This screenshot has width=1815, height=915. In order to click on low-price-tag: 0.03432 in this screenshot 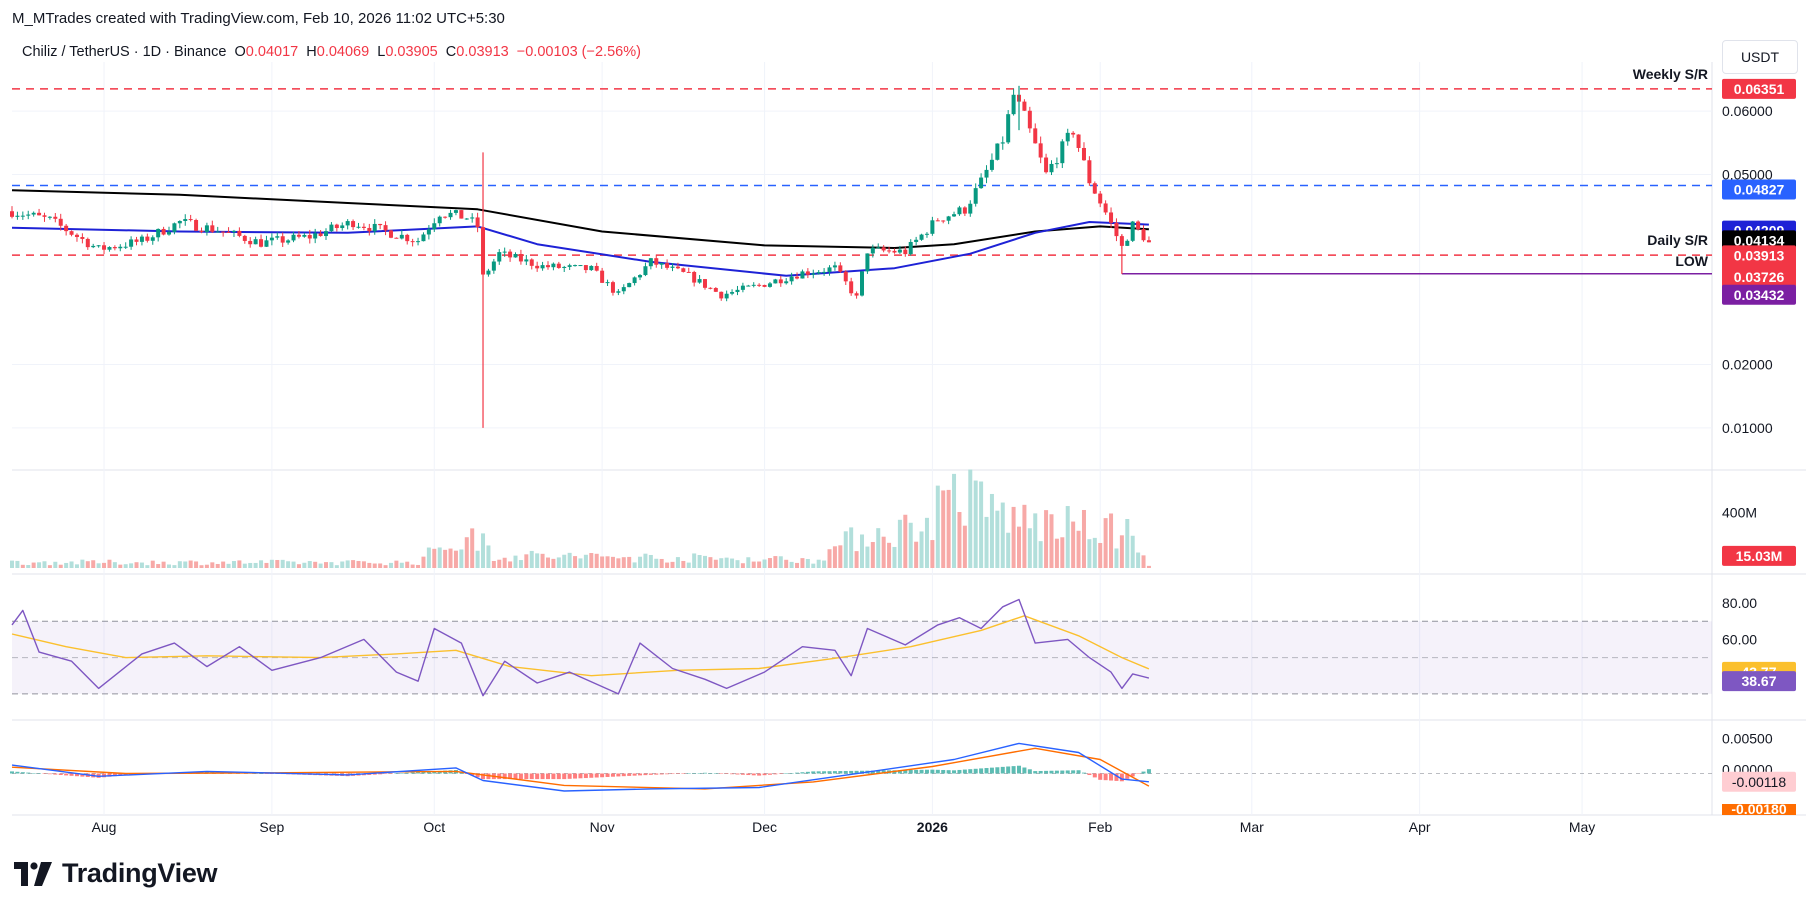, I will do `click(1759, 295)`.